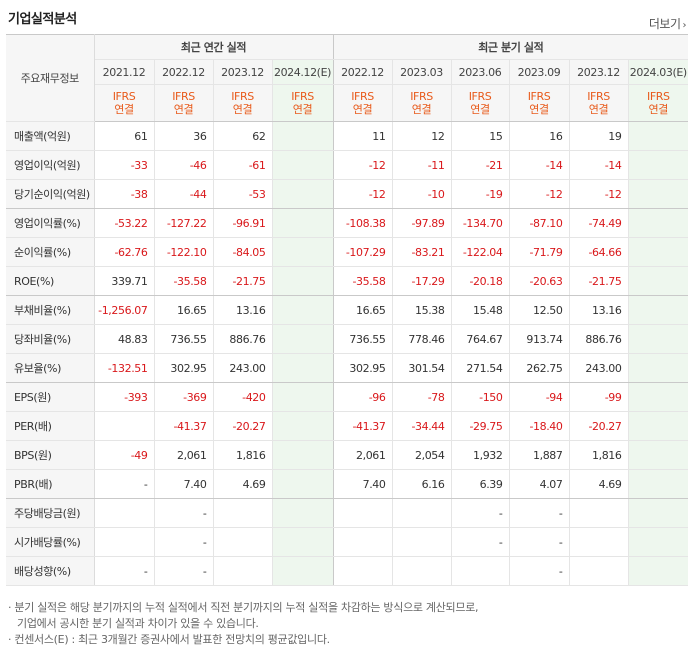  What do you see at coordinates (664, 24) in the screenshot?
I see `more-label: 더보기` at bounding box center [664, 24].